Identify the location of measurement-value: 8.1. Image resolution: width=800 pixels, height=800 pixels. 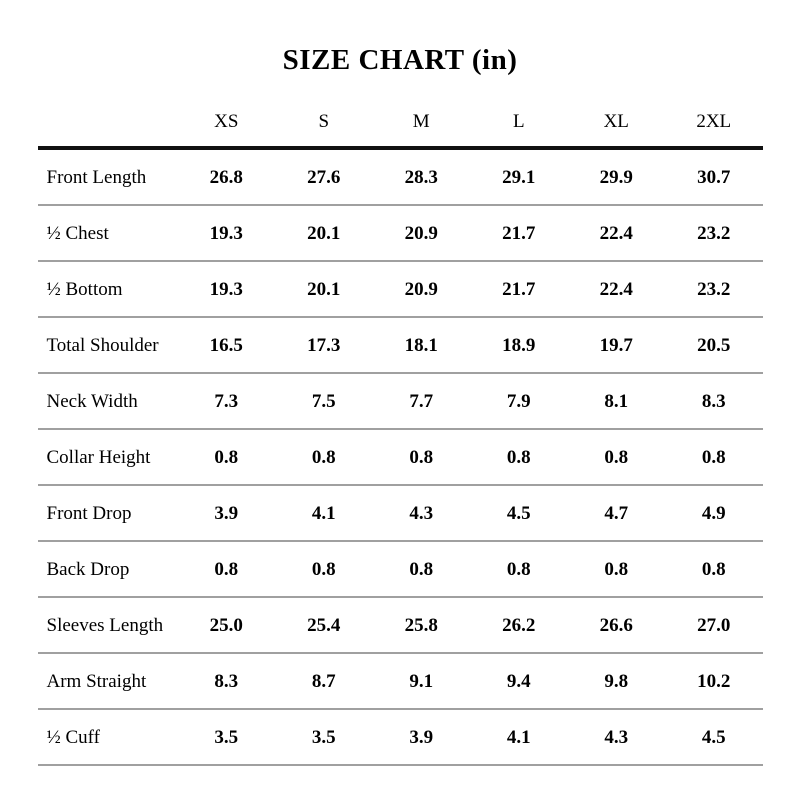
(616, 401).